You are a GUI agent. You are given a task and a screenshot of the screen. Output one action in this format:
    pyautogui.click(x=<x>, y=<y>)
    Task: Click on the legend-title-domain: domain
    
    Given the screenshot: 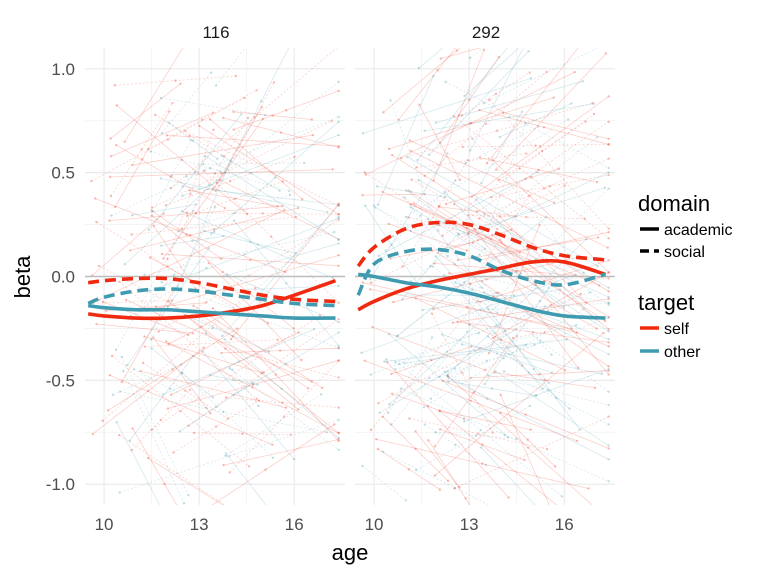 What is the action you would take?
    pyautogui.click(x=674, y=203)
    